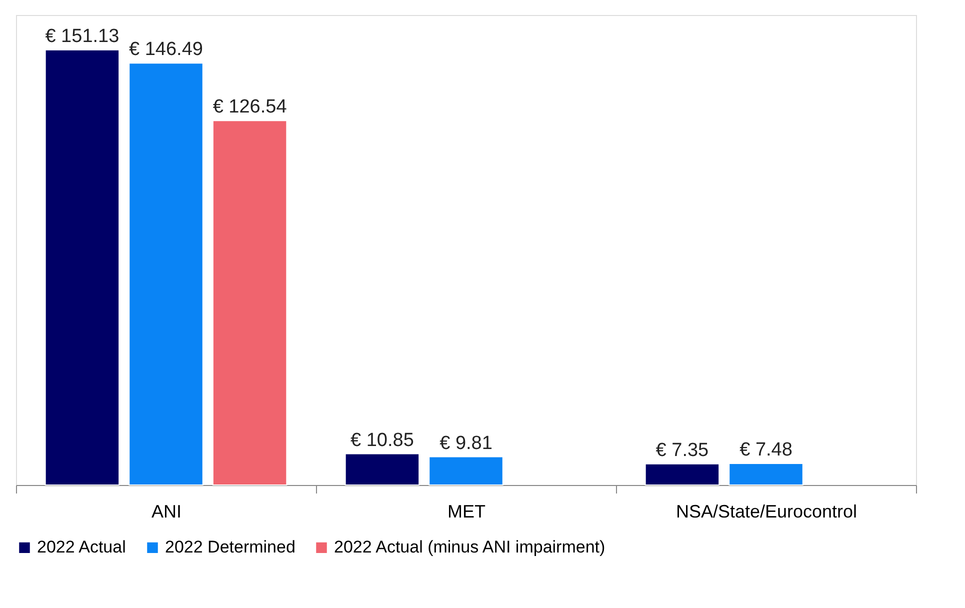 The image size is (965, 608). Describe the element at coordinates (682, 450) in the screenshot. I see `data-label: € 7.35` at that location.